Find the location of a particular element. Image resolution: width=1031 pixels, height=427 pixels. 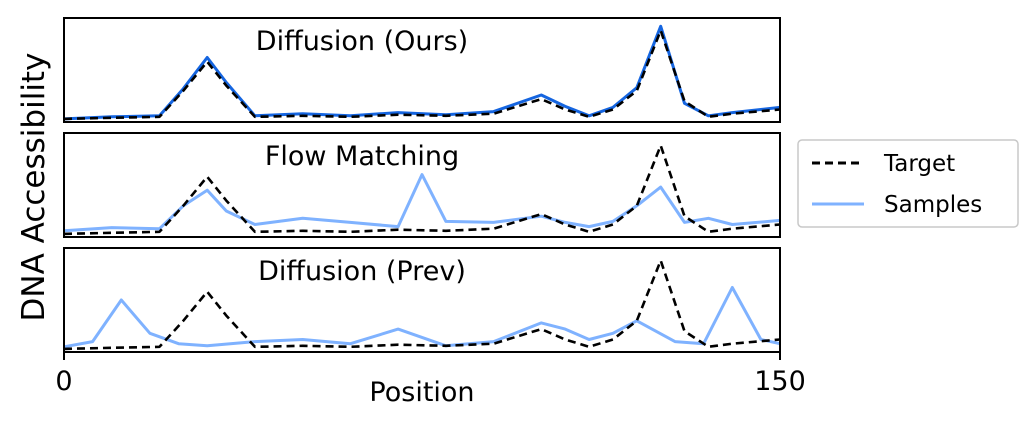

legend-samples-label: Samples is located at coordinates (933, 205).